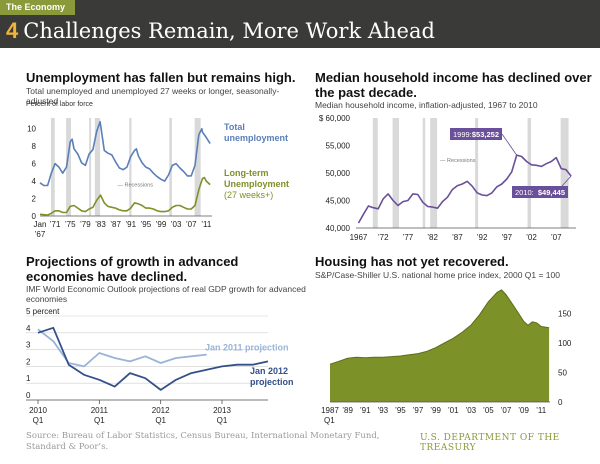  Describe the element at coordinates (70, 224) in the screenshot. I see `xtick-label: ’75` at that location.